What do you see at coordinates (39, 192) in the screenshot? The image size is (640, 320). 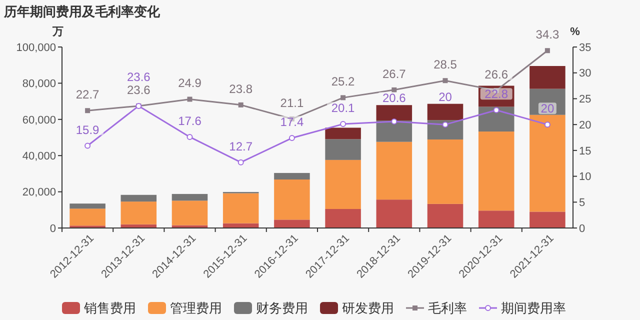 I see `y-tick-label: 20,000` at bounding box center [39, 192].